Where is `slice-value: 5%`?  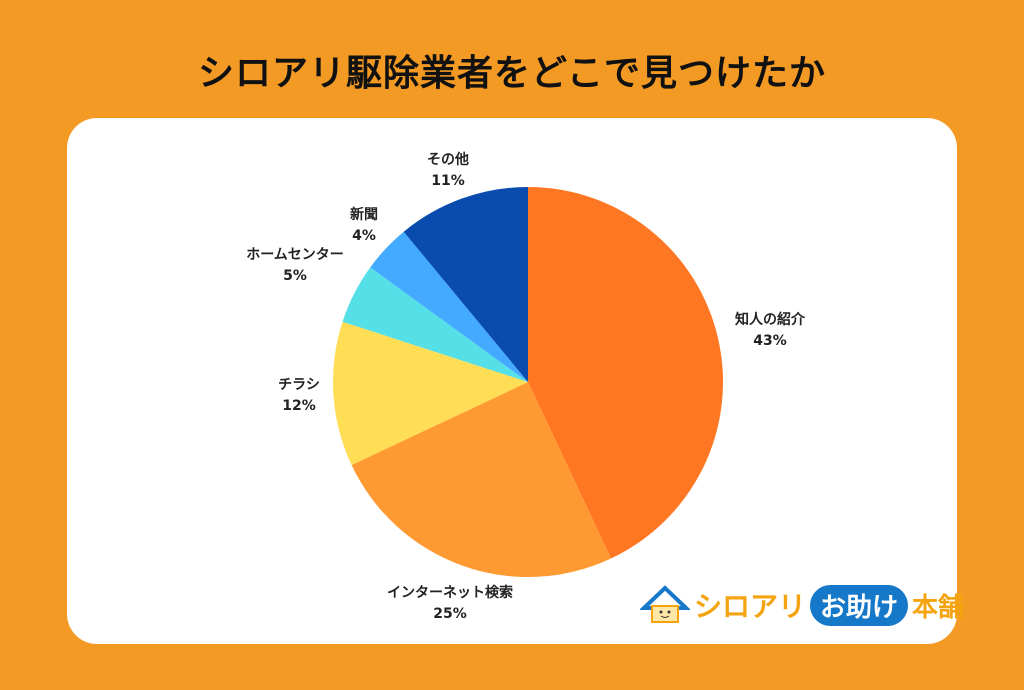 slice-value: 5% is located at coordinates (295, 276).